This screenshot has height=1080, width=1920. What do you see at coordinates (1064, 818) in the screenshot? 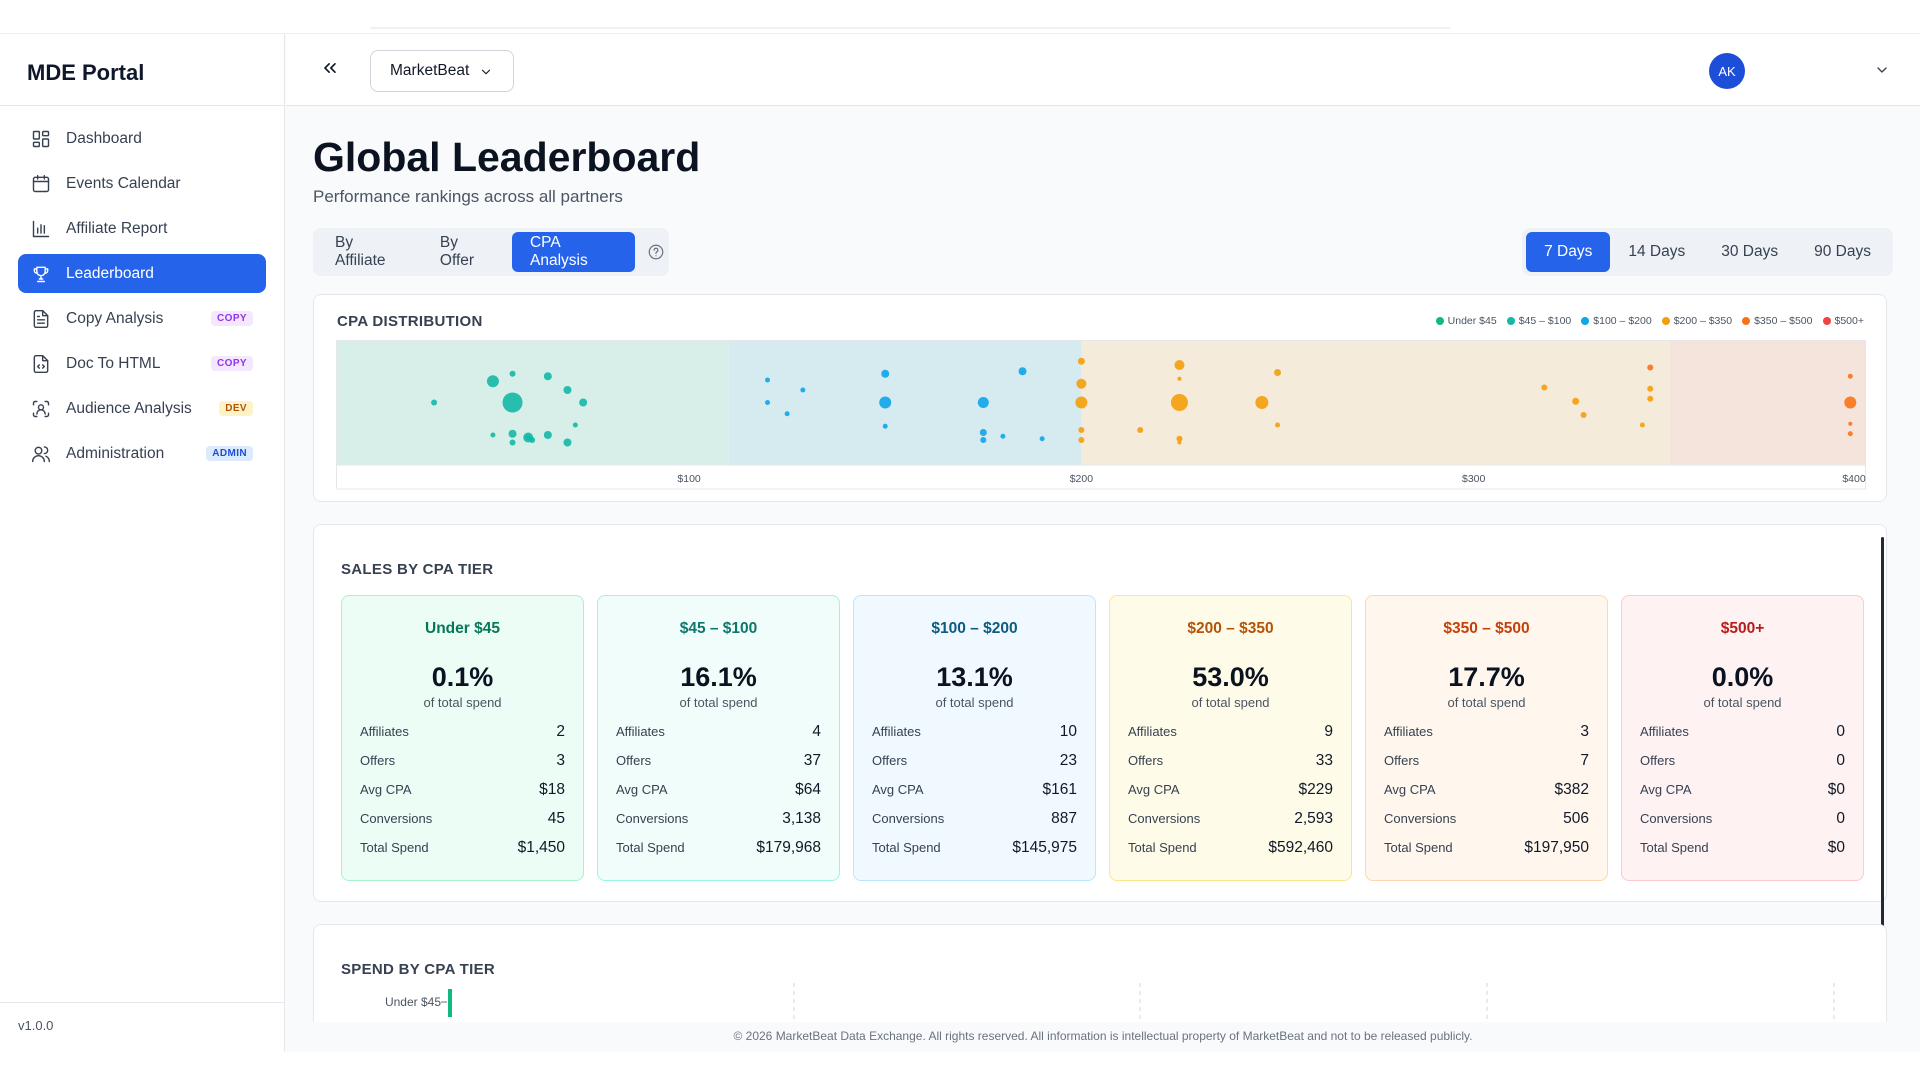
I see `tier-stat-value: 887` at bounding box center [1064, 818].